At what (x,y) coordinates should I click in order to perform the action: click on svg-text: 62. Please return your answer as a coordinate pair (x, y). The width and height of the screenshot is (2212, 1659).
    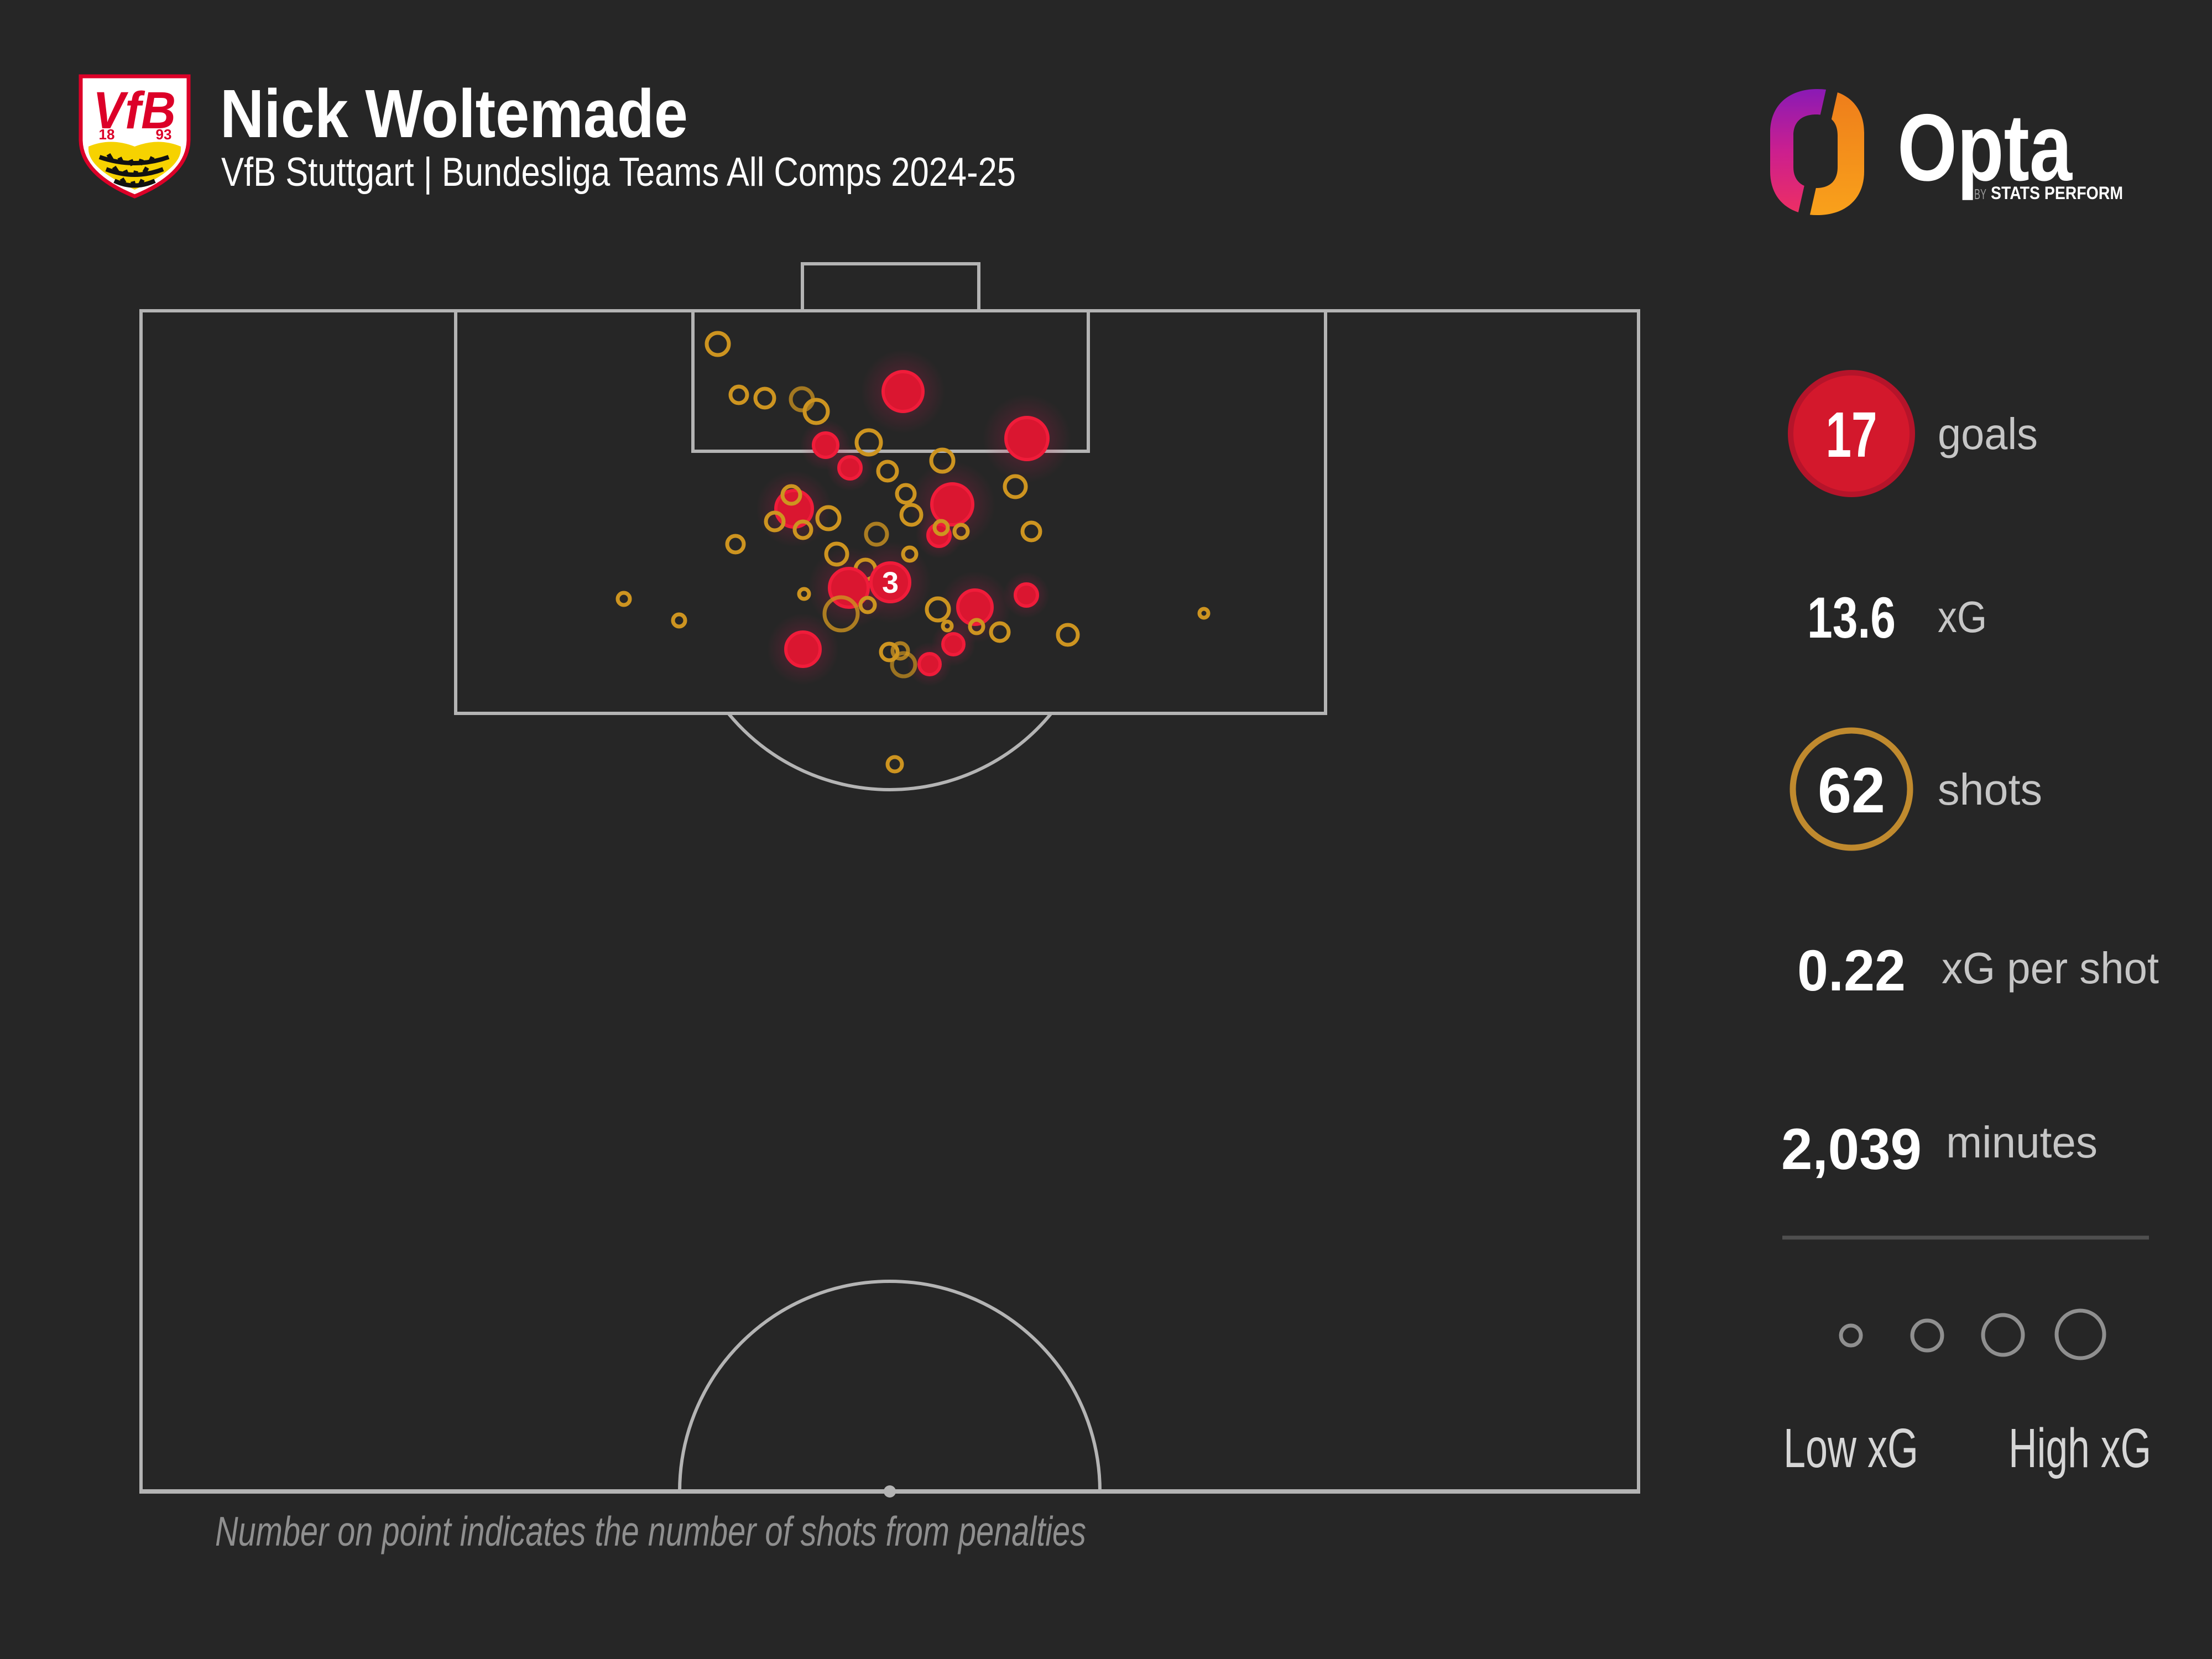
    Looking at the image, I should click on (1852, 790).